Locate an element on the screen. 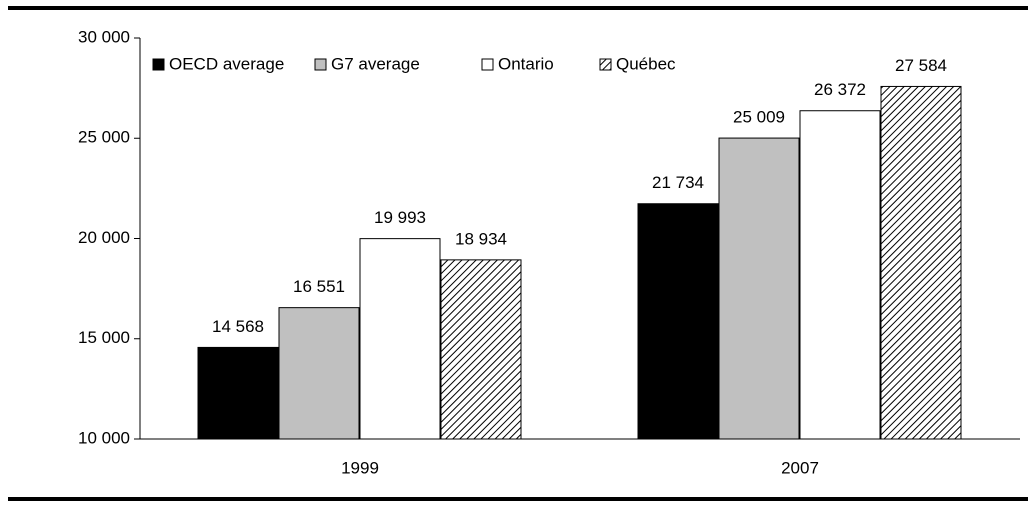  legend-label: OECD average is located at coordinates (226, 63).